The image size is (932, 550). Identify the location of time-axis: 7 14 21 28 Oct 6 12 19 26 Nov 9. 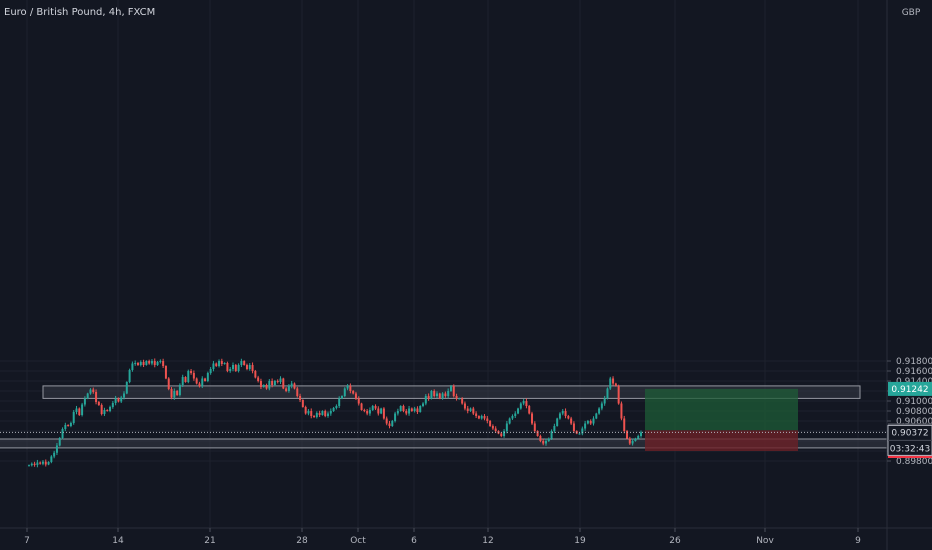
(442, 537).